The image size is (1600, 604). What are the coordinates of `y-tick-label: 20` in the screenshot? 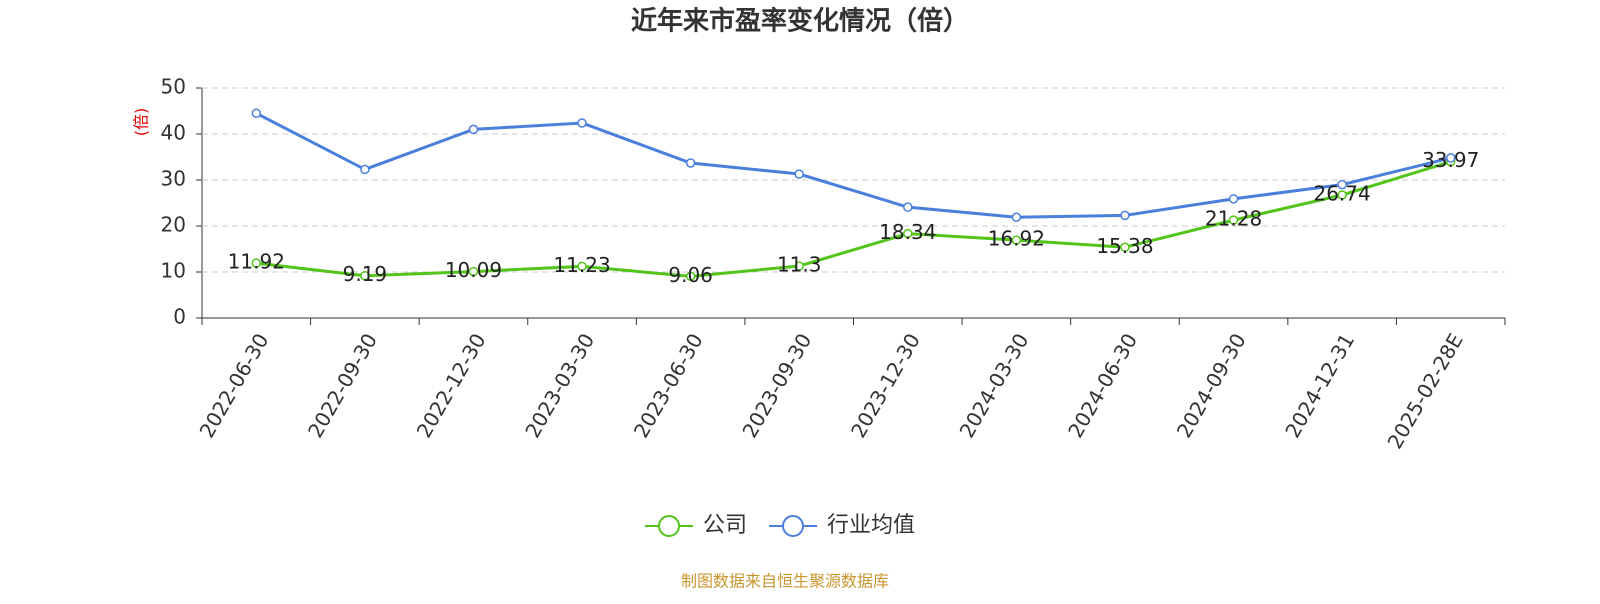 It's located at (173, 225).